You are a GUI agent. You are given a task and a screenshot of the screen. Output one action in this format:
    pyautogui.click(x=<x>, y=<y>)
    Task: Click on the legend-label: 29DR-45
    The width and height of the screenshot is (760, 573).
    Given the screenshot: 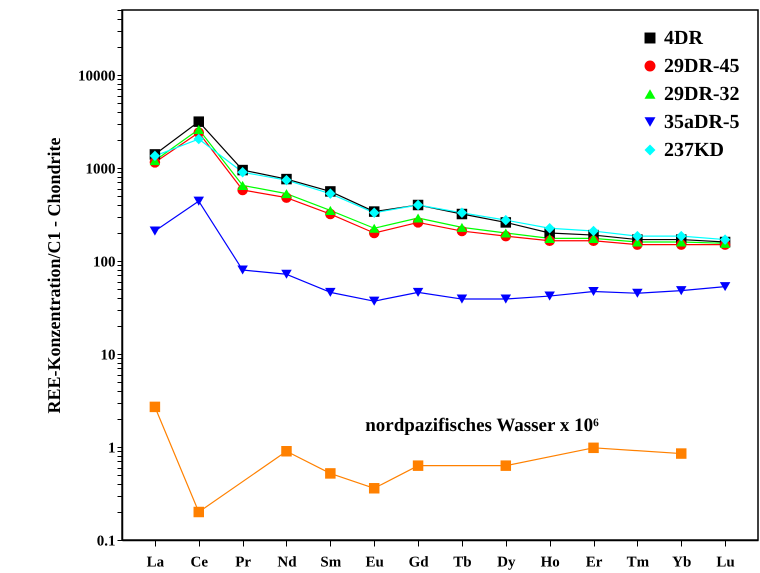 What is the action you would take?
    pyautogui.click(x=702, y=66)
    